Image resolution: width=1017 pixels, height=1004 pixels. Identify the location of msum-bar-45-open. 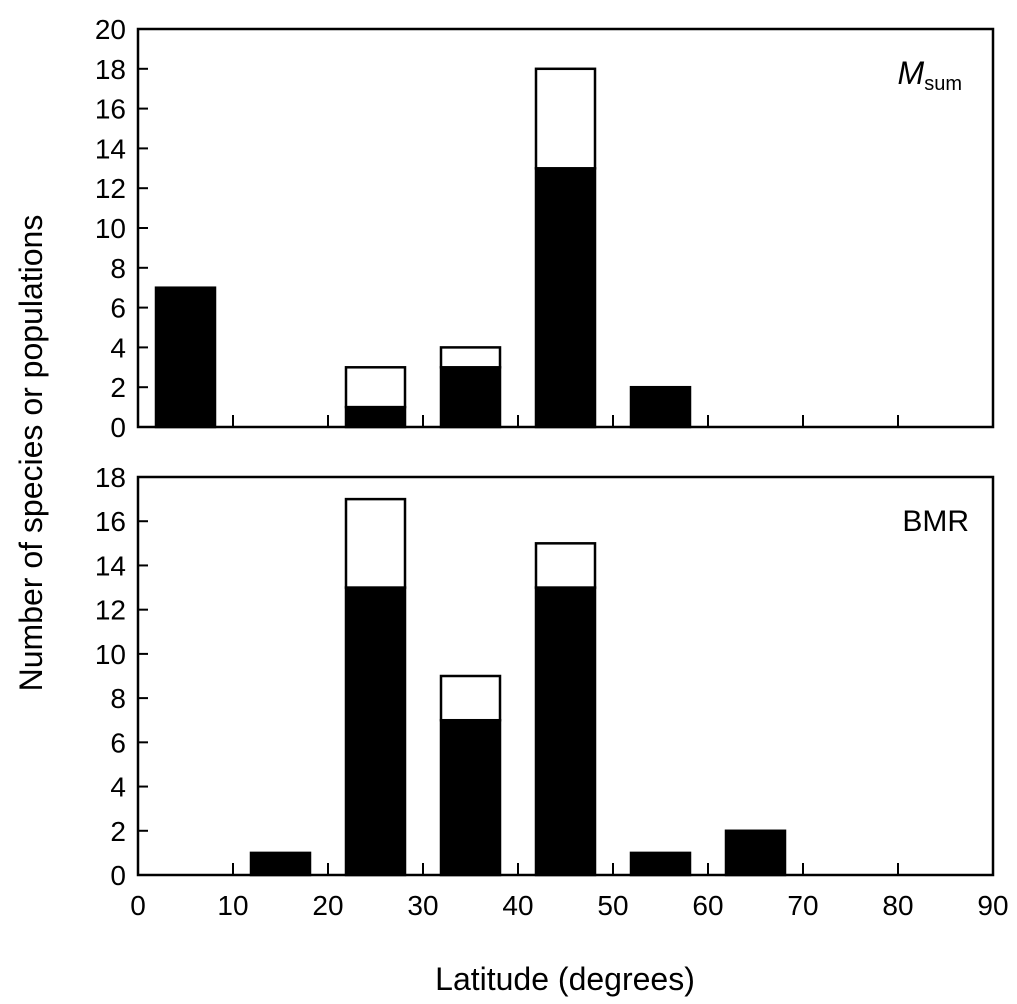
(565, 118).